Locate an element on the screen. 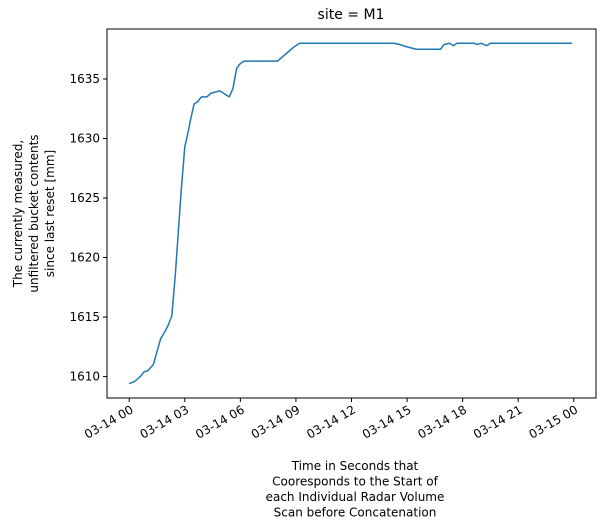  y-tick-label: 1625 is located at coordinates (84, 198).